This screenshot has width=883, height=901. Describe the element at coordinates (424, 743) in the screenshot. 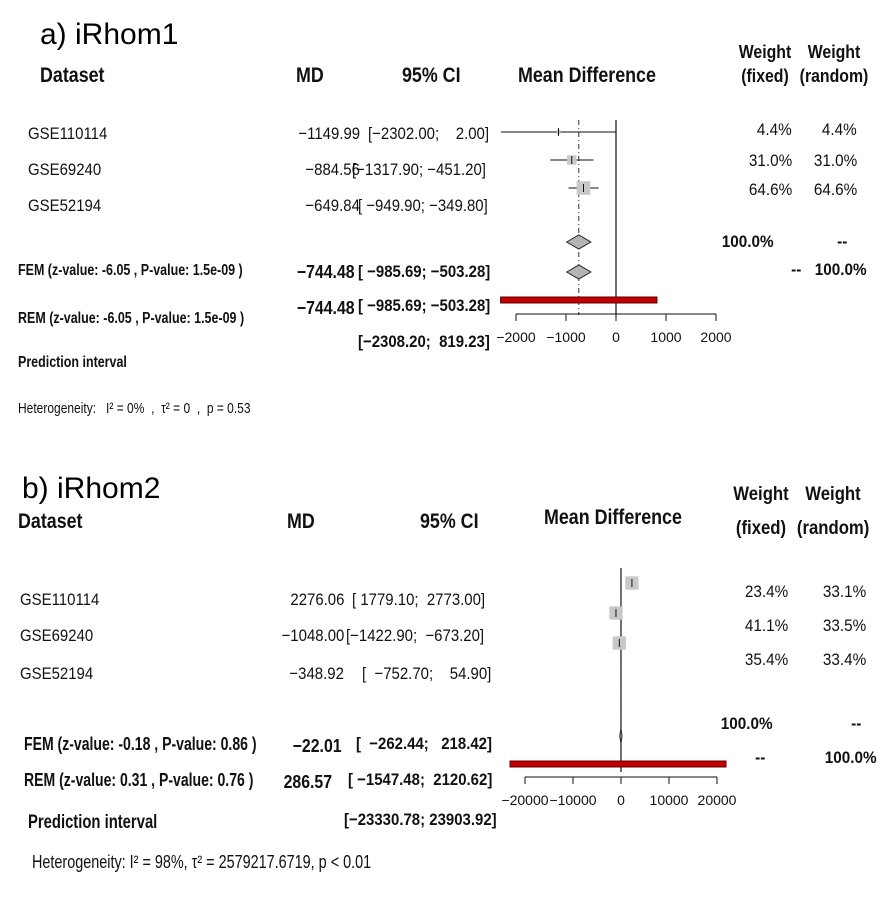

I see `fem-ci: [ −262.44; 218.42]` at that location.